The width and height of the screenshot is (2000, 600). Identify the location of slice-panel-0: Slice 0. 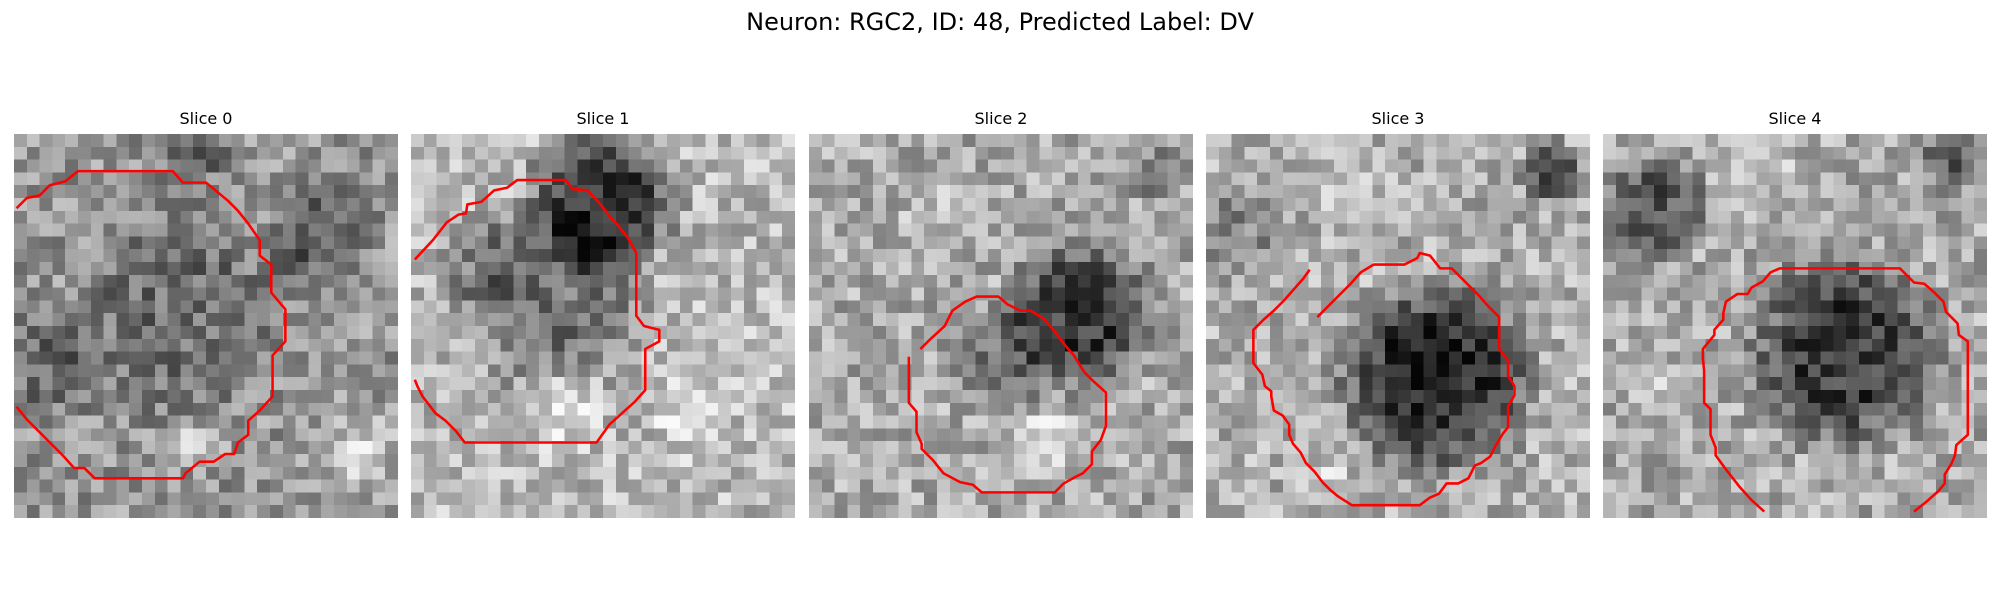
(206, 313).